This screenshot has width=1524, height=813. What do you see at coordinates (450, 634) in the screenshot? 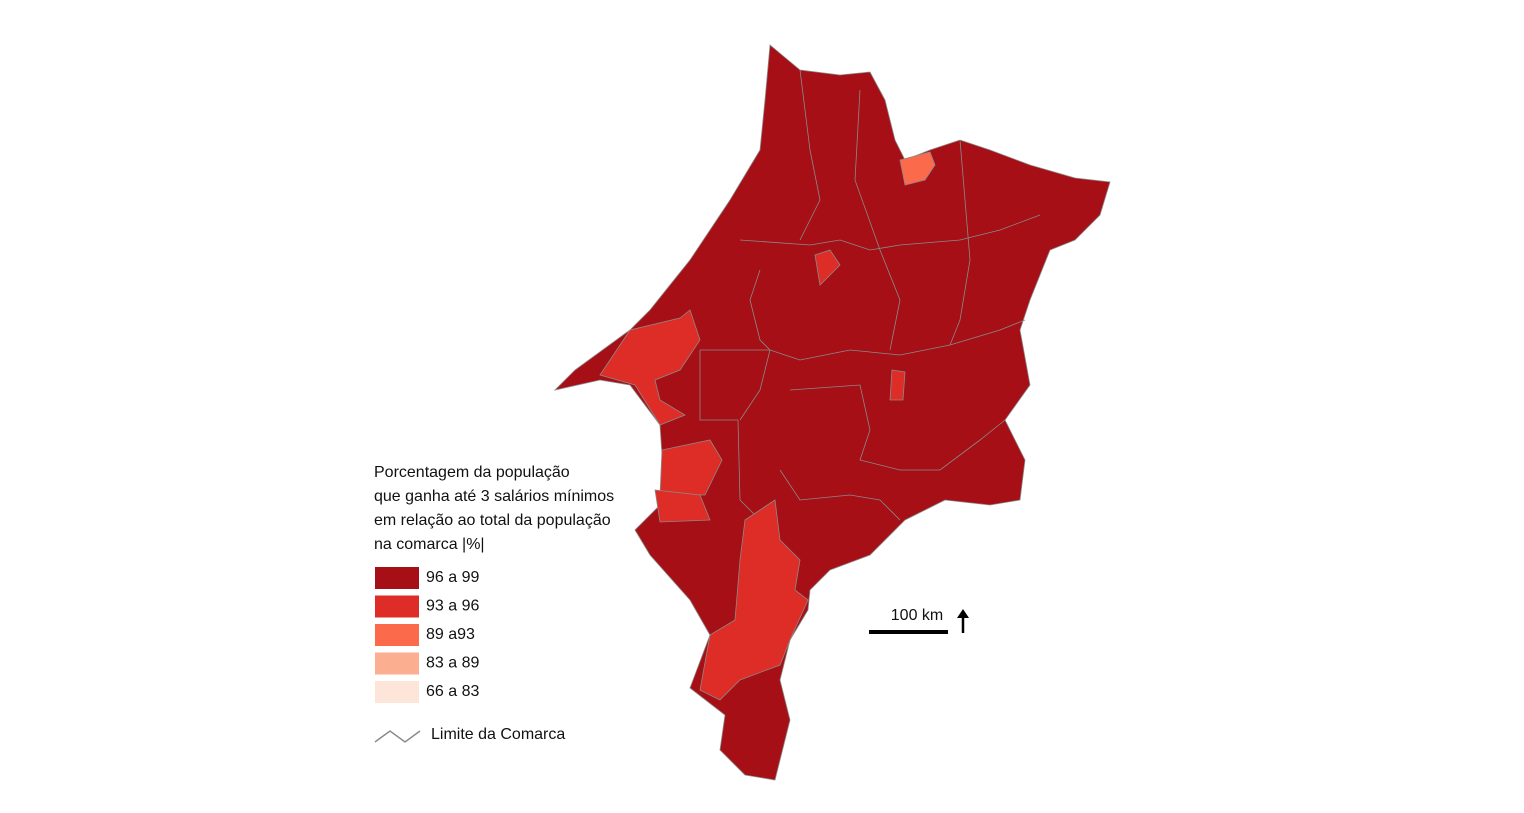
I see `legend-label: 89 a93` at bounding box center [450, 634].